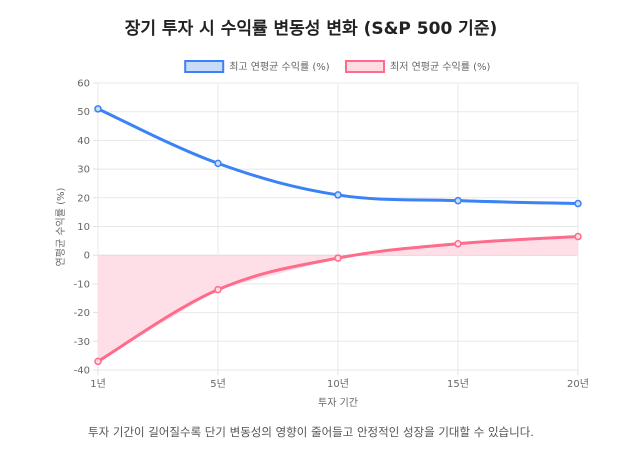 This screenshot has height=456, width=622. I want to click on chart-title: 장기 투자 시 수익률 변동성 변화 (S&P 500 기준), so click(311, 29).